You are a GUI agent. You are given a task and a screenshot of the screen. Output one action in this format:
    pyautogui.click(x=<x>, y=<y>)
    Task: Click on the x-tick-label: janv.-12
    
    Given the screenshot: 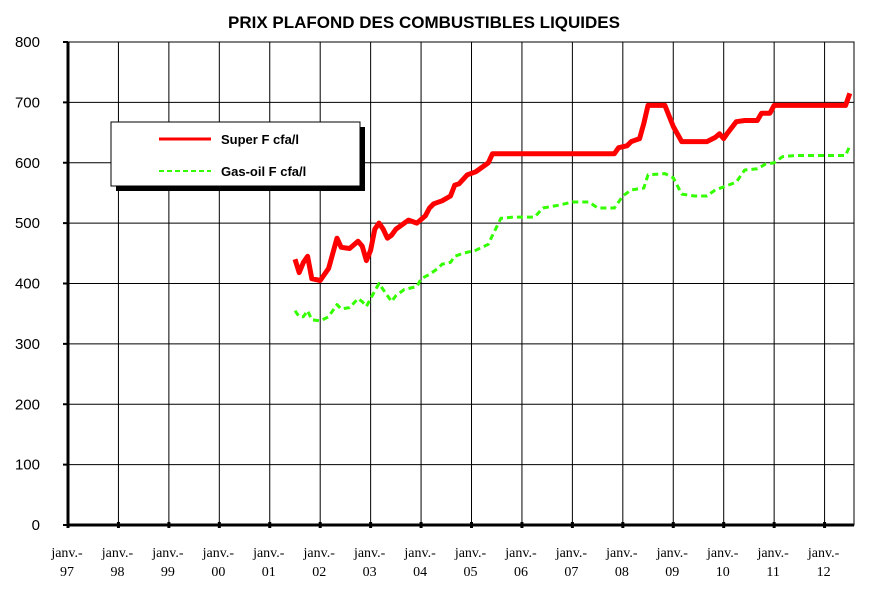 What is the action you would take?
    pyautogui.click(x=823, y=563)
    